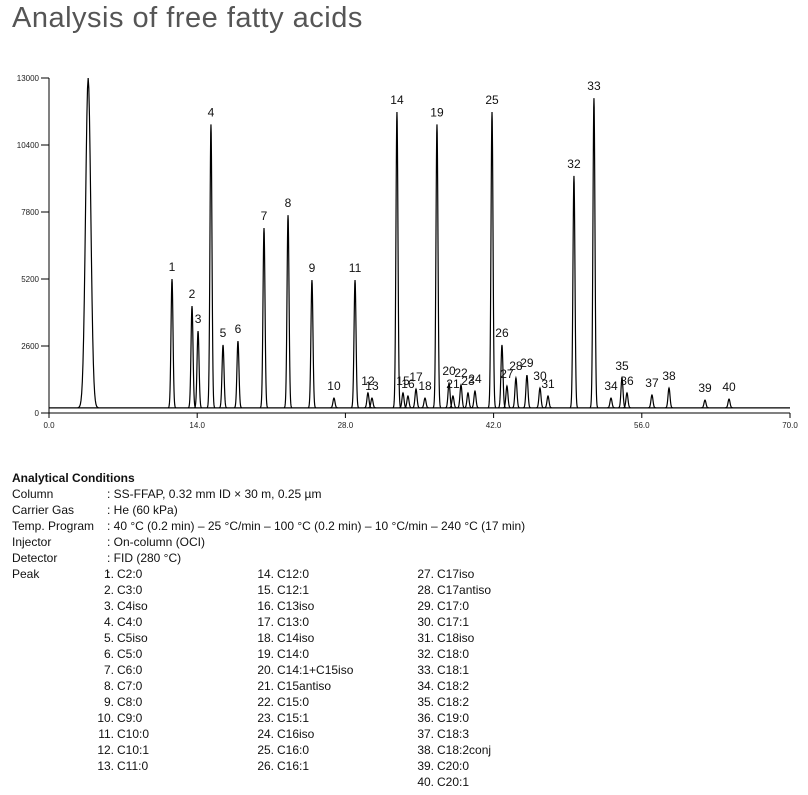 This screenshot has width=808, height=795. What do you see at coordinates (108, 686) in the screenshot?
I see `peak-number: 8.` at bounding box center [108, 686].